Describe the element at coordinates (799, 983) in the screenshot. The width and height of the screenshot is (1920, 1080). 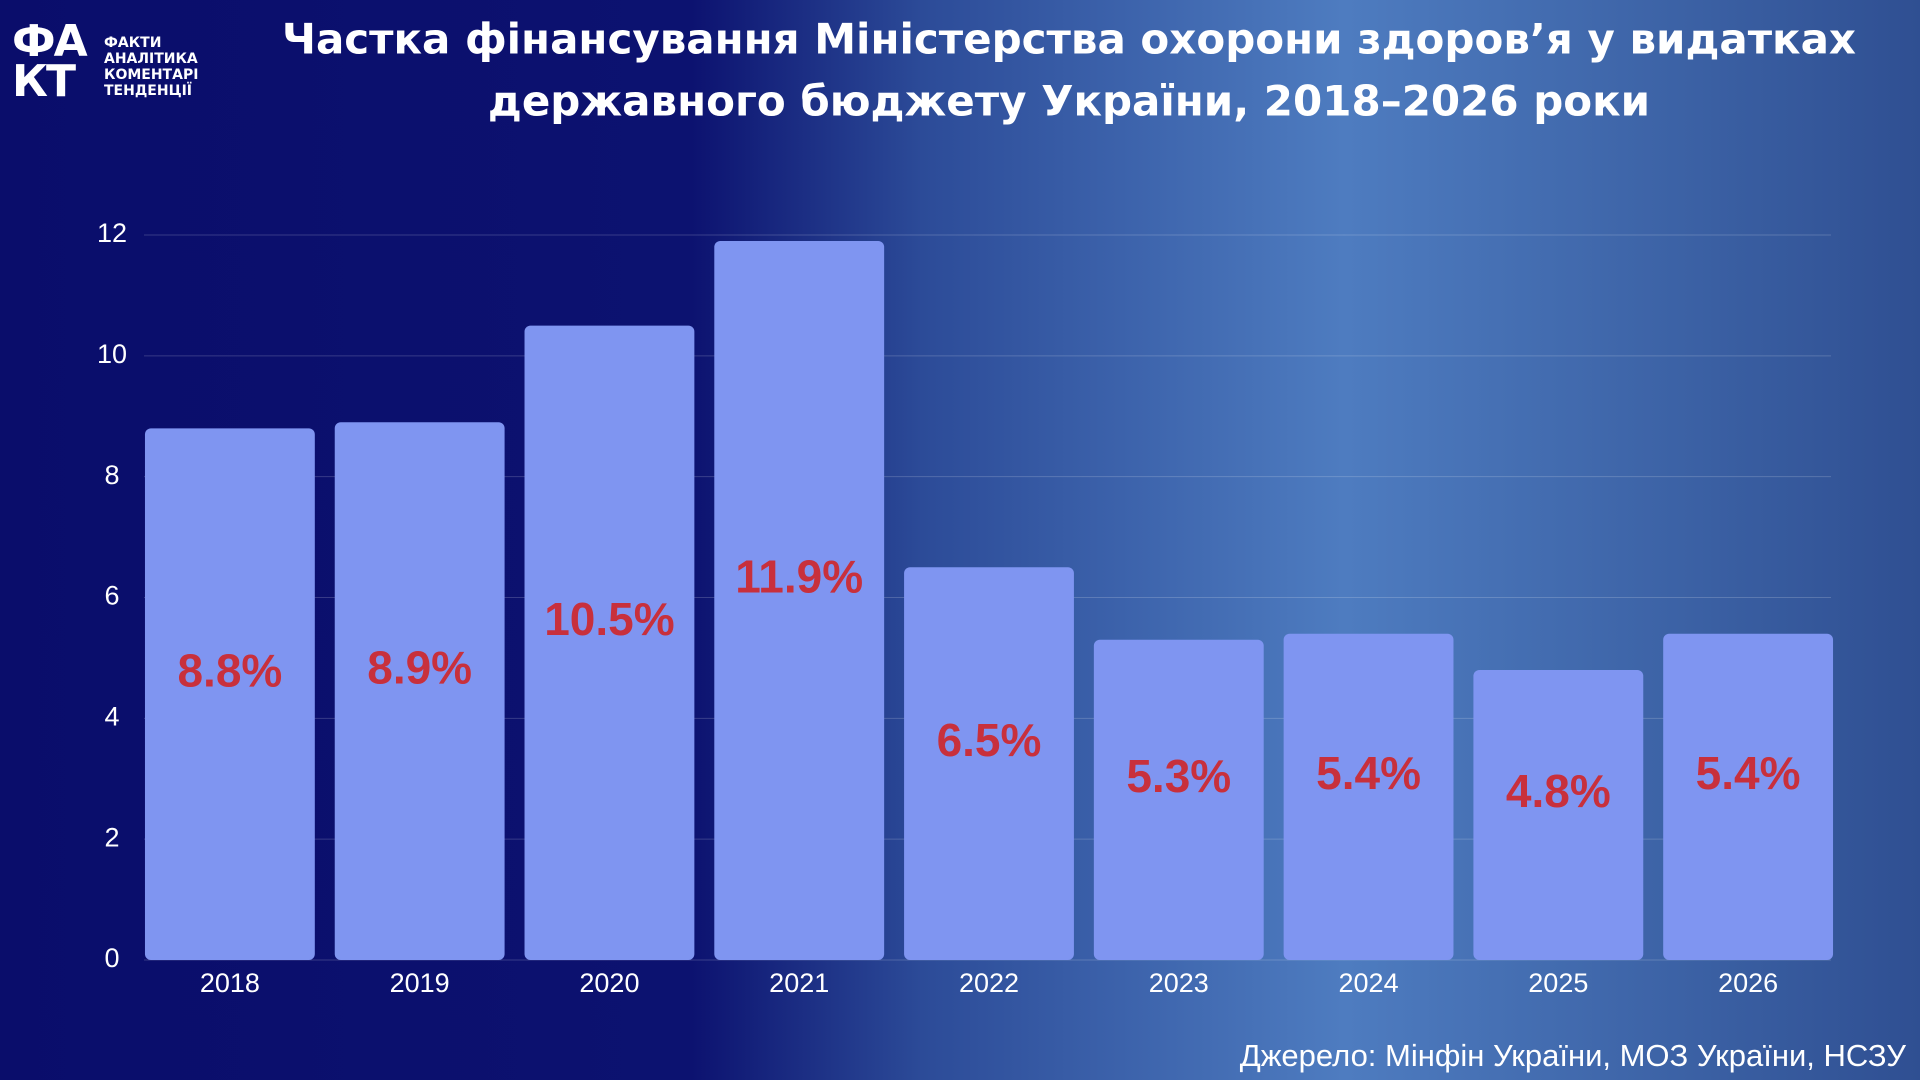
I see `x-tick-label: 2021` at that location.